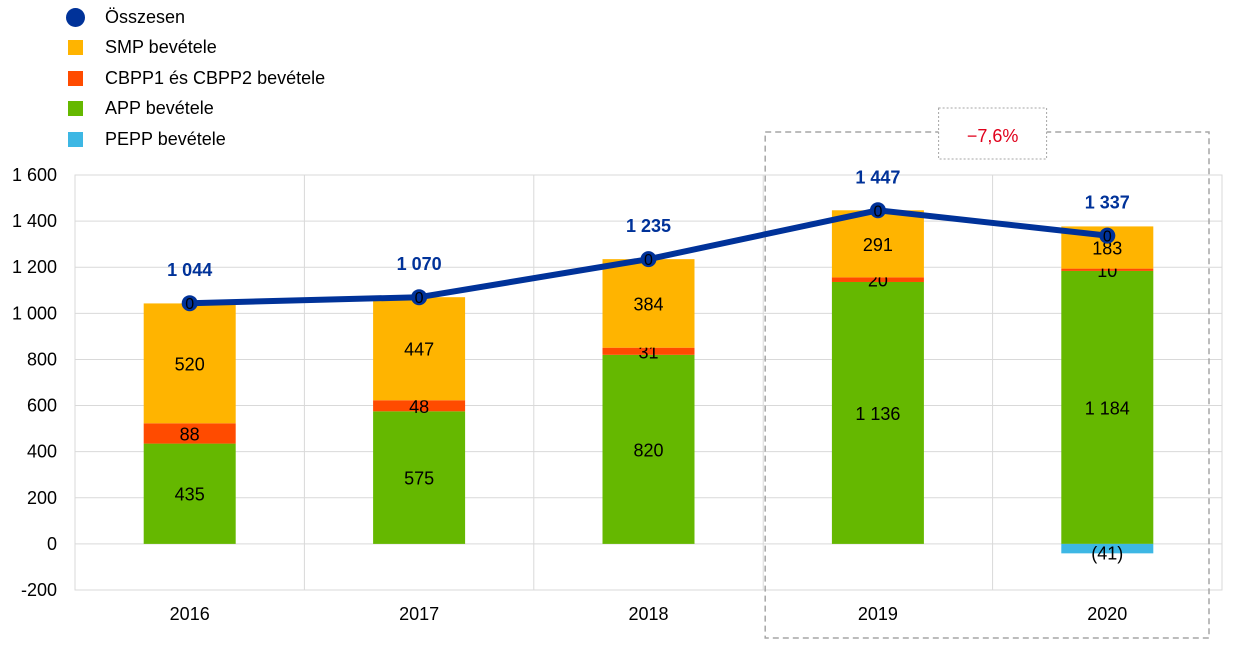 Image resolution: width=1240 pixels, height=647 pixels. I want to click on bar-label-cbpp: 48, so click(419, 407).